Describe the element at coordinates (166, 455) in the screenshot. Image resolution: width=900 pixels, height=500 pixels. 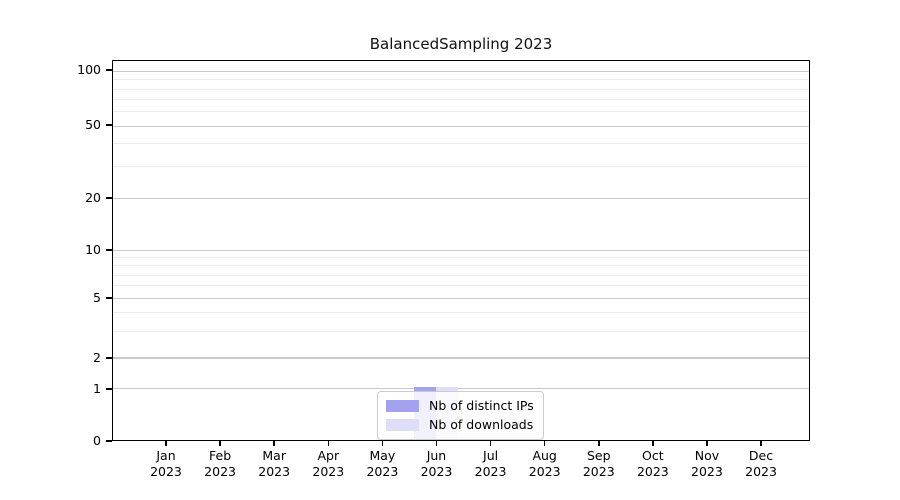
I see `x-tick-month: Jan` at that location.